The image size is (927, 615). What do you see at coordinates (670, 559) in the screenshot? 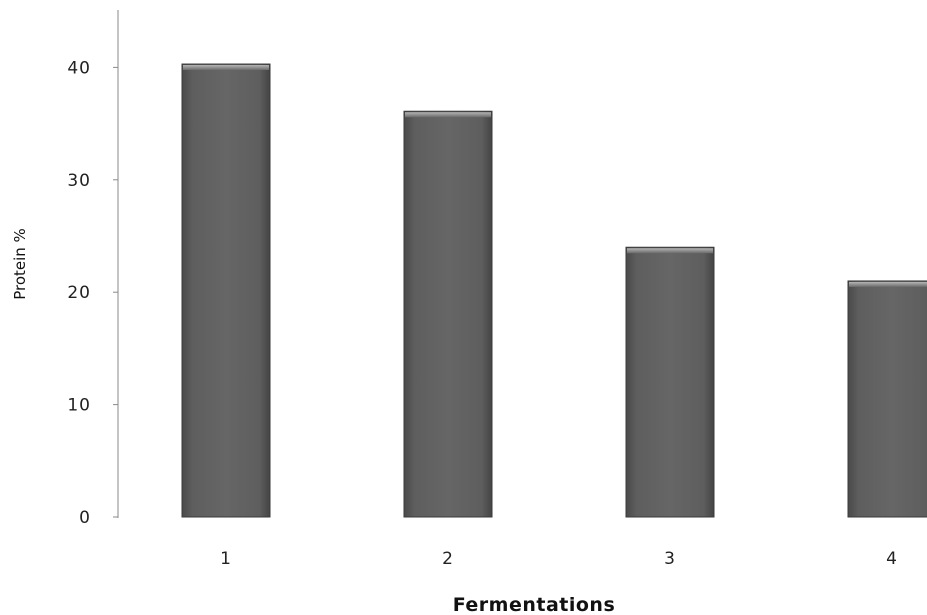
I see `x-tick-label: 3` at bounding box center [670, 559].